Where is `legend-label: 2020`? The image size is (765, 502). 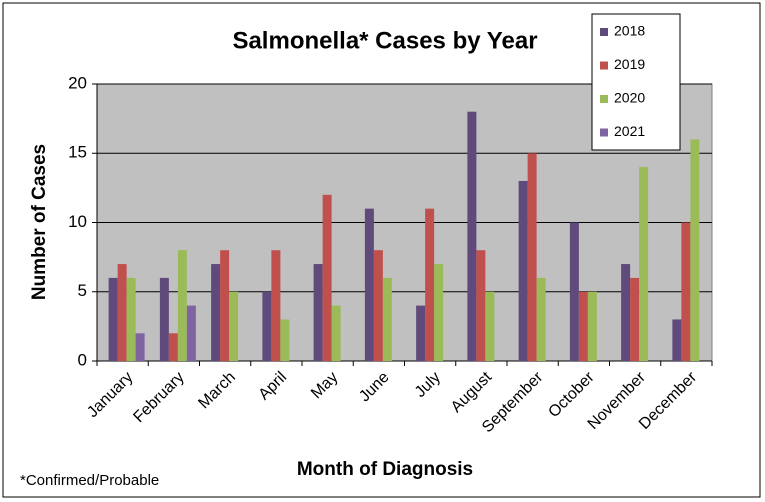 legend-label: 2020 is located at coordinates (629, 98).